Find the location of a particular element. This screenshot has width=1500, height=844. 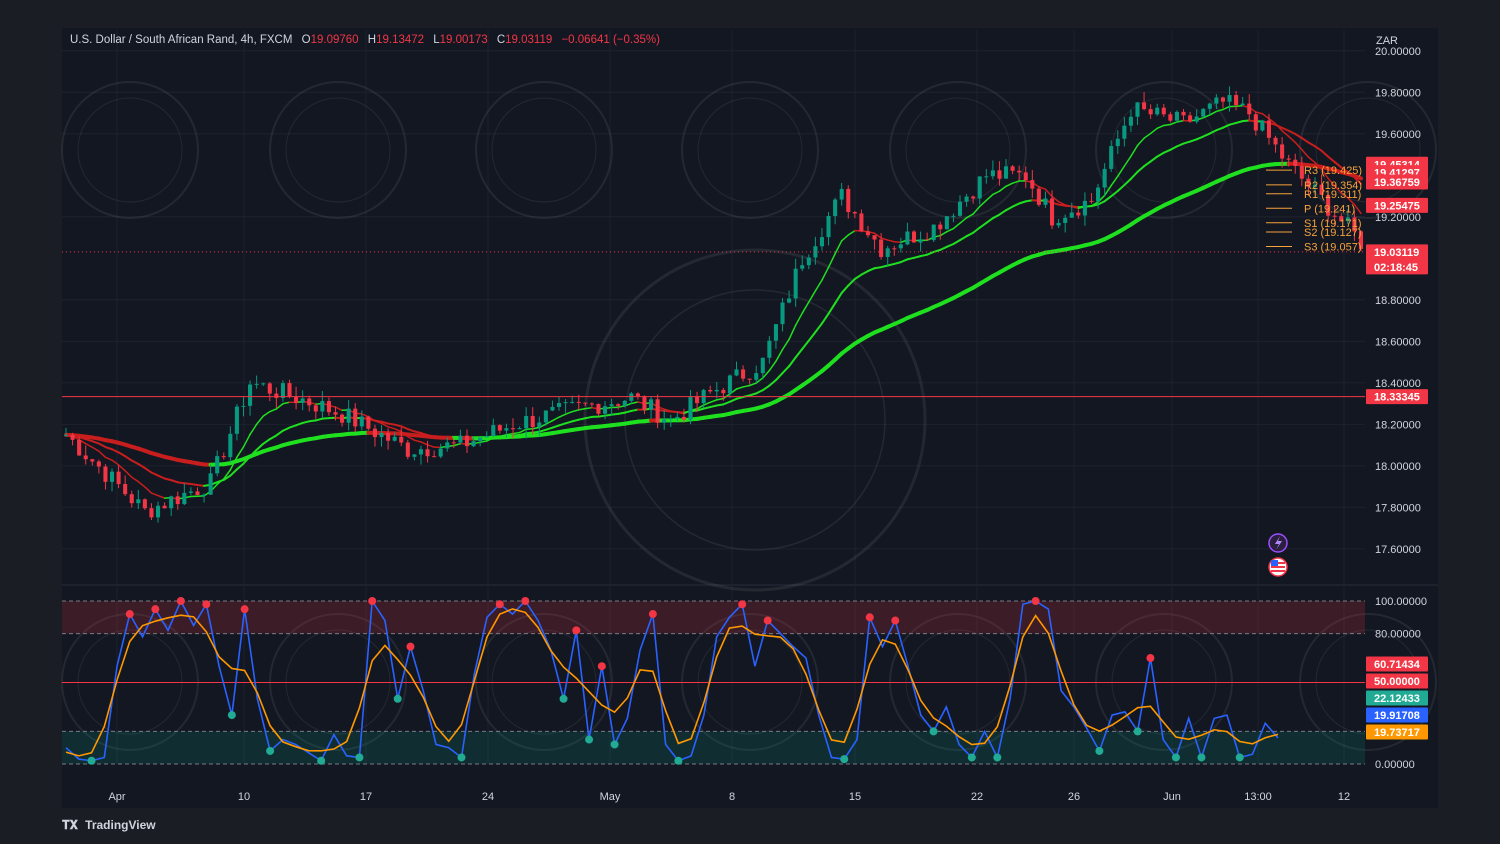

y-tick-label: 17.60000 is located at coordinates (1398, 550).